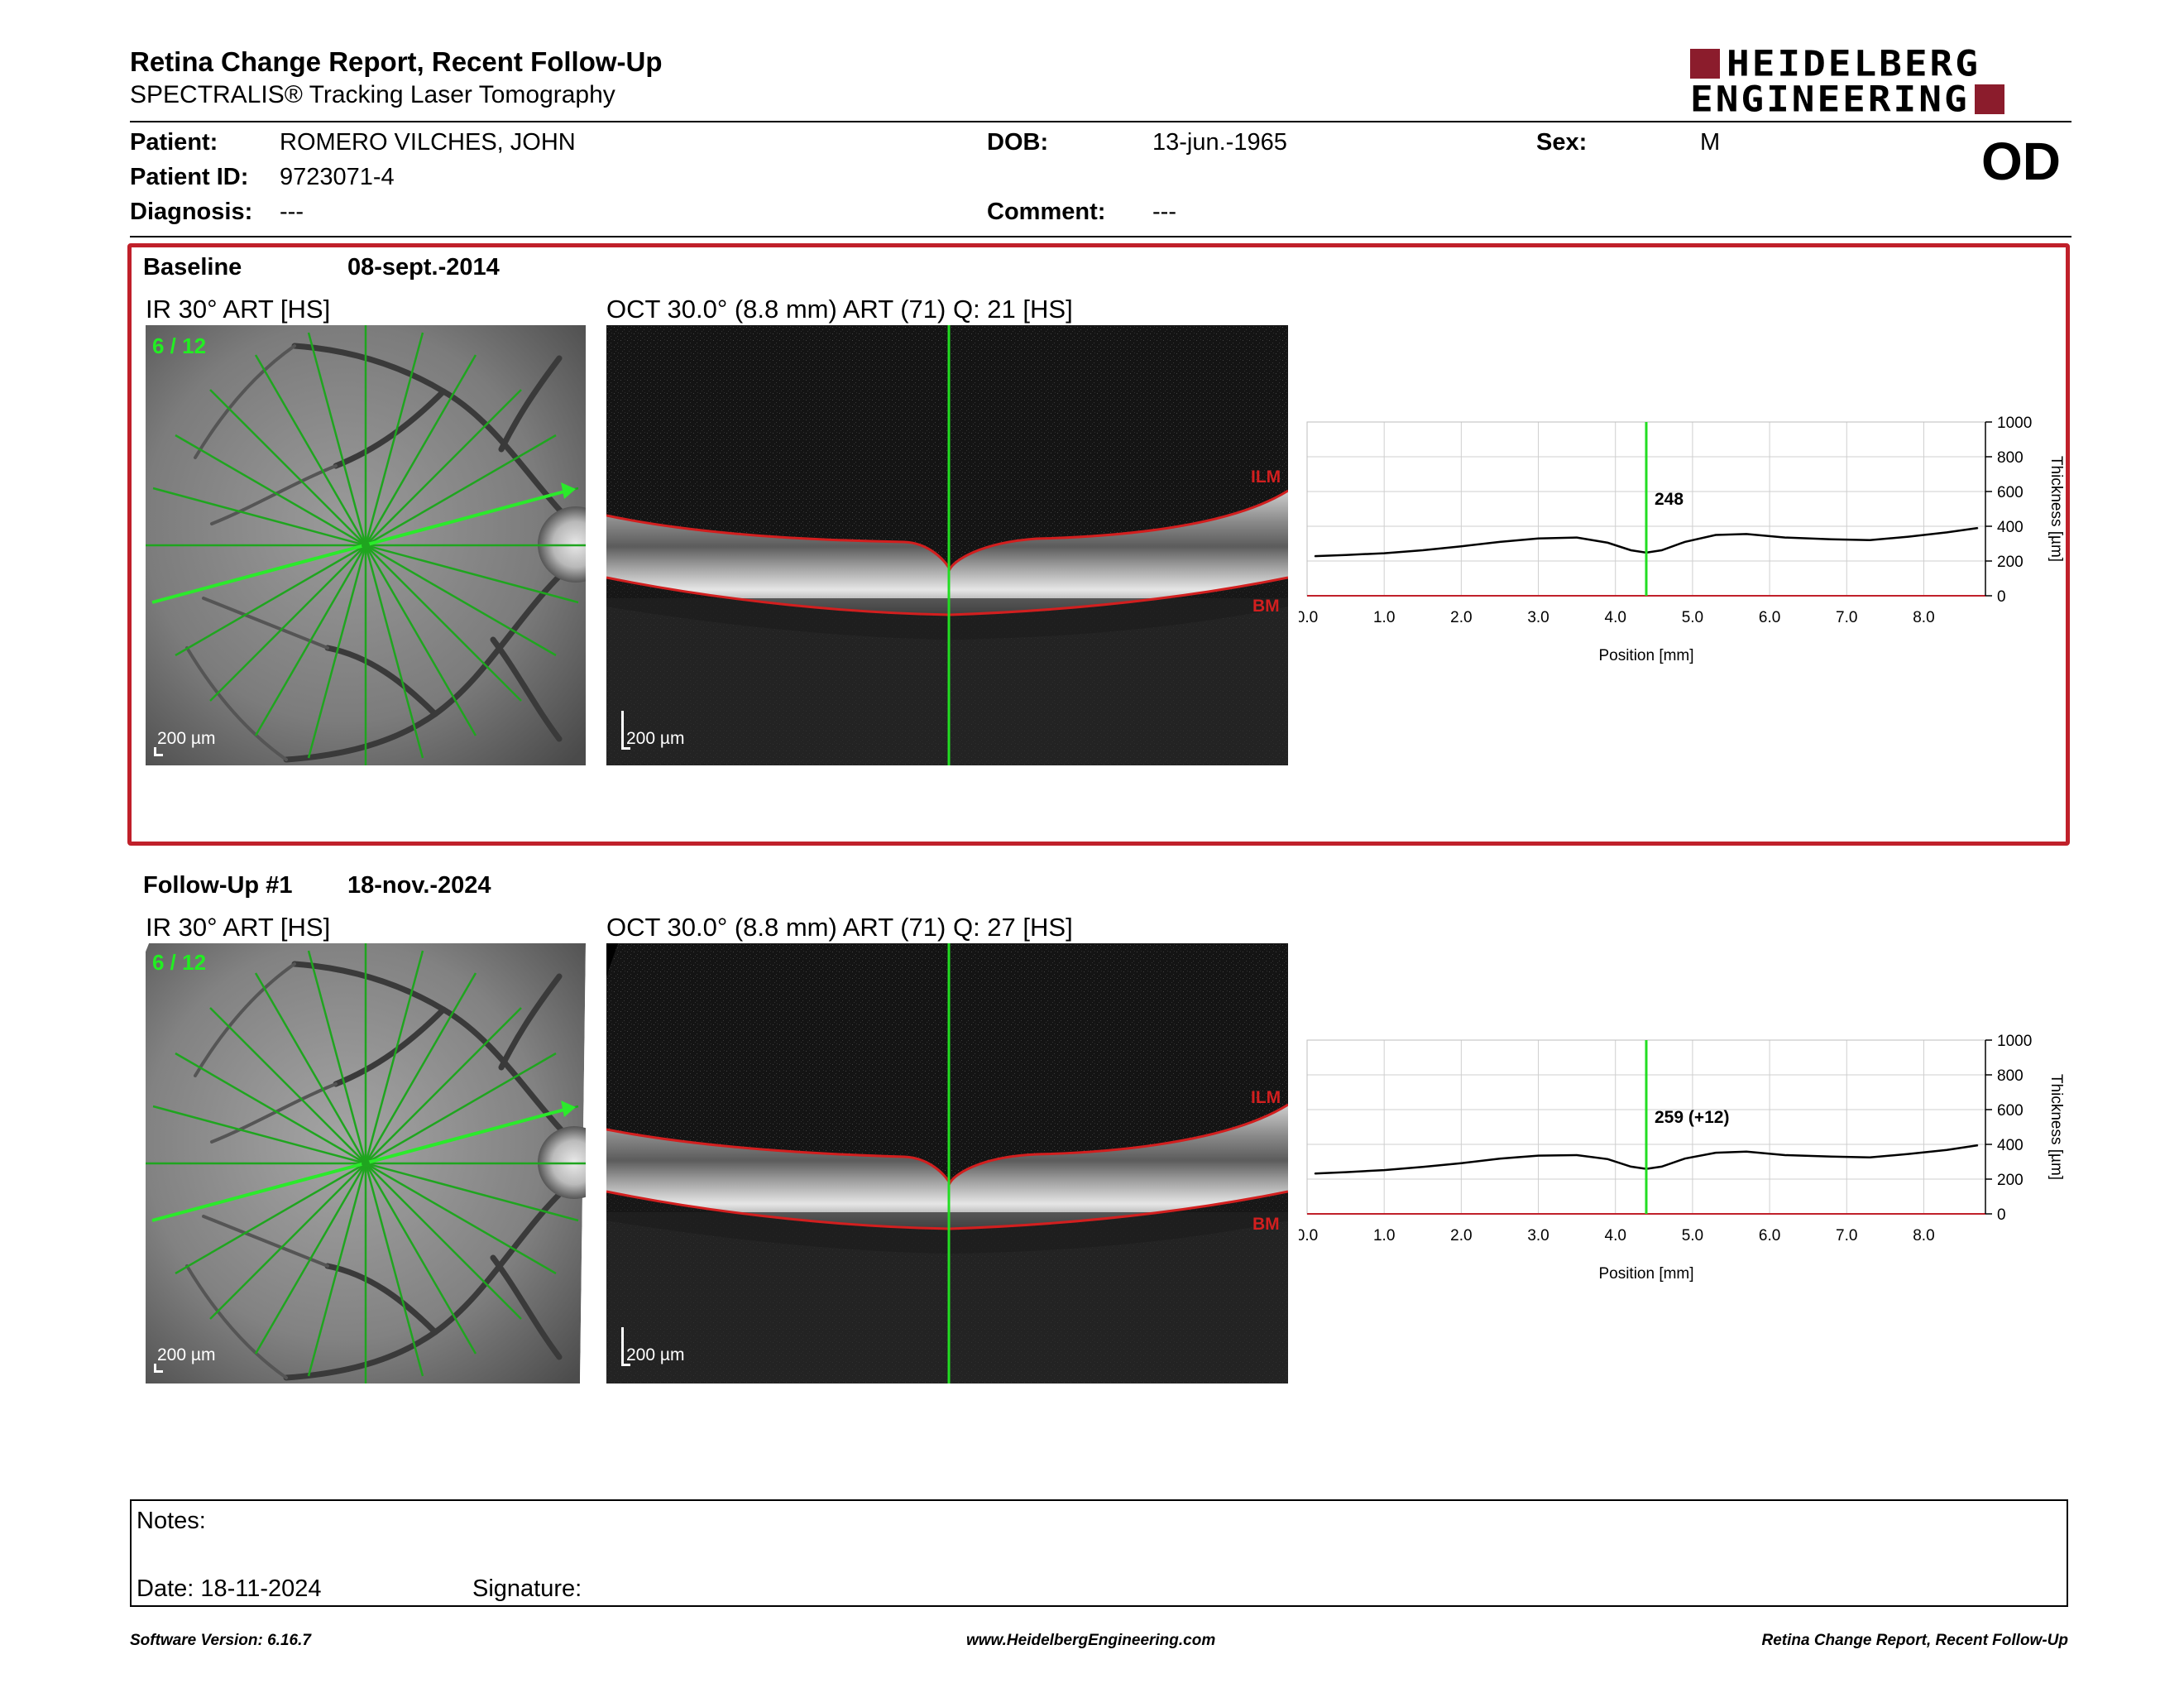 The width and height of the screenshot is (2184, 1688). What do you see at coordinates (2010, 1145) in the screenshot?
I see `y-tick-label: 400` at bounding box center [2010, 1145].